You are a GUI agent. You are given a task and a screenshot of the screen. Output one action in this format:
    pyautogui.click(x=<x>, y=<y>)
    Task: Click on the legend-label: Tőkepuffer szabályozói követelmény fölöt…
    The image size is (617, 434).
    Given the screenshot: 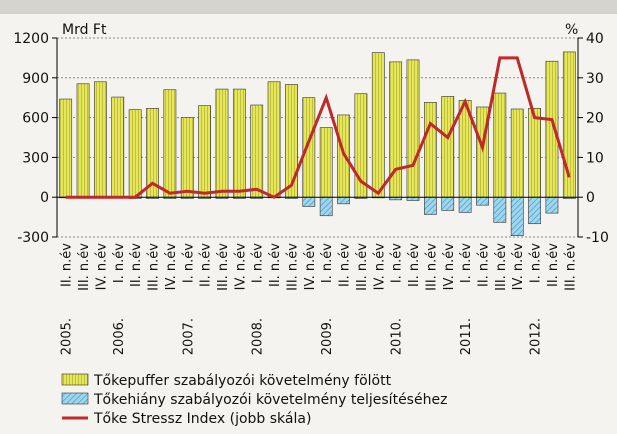 What is the action you would take?
    pyautogui.click(x=242, y=381)
    